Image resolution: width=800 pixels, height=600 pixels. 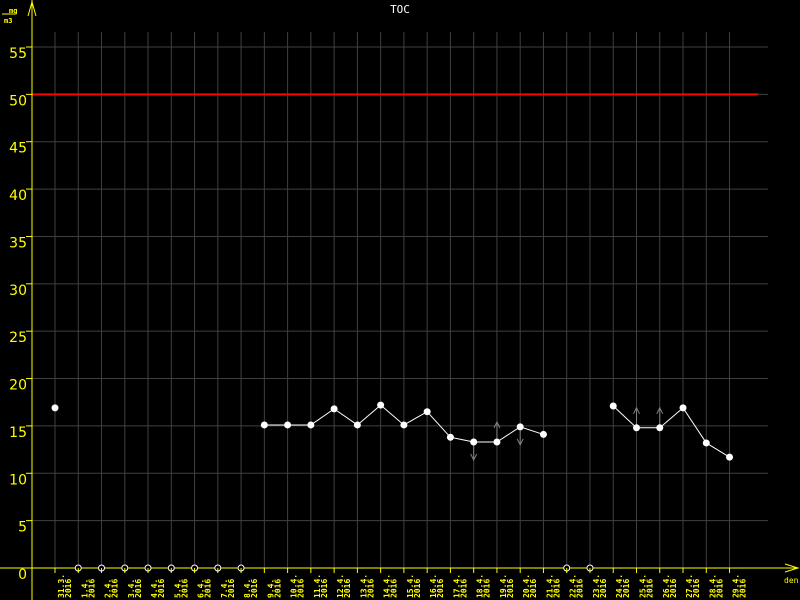 What do you see at coordinates (84, 588) in the screenshot?
I see `x-tick-label: 1.4.` at bounding box center [84, 588].